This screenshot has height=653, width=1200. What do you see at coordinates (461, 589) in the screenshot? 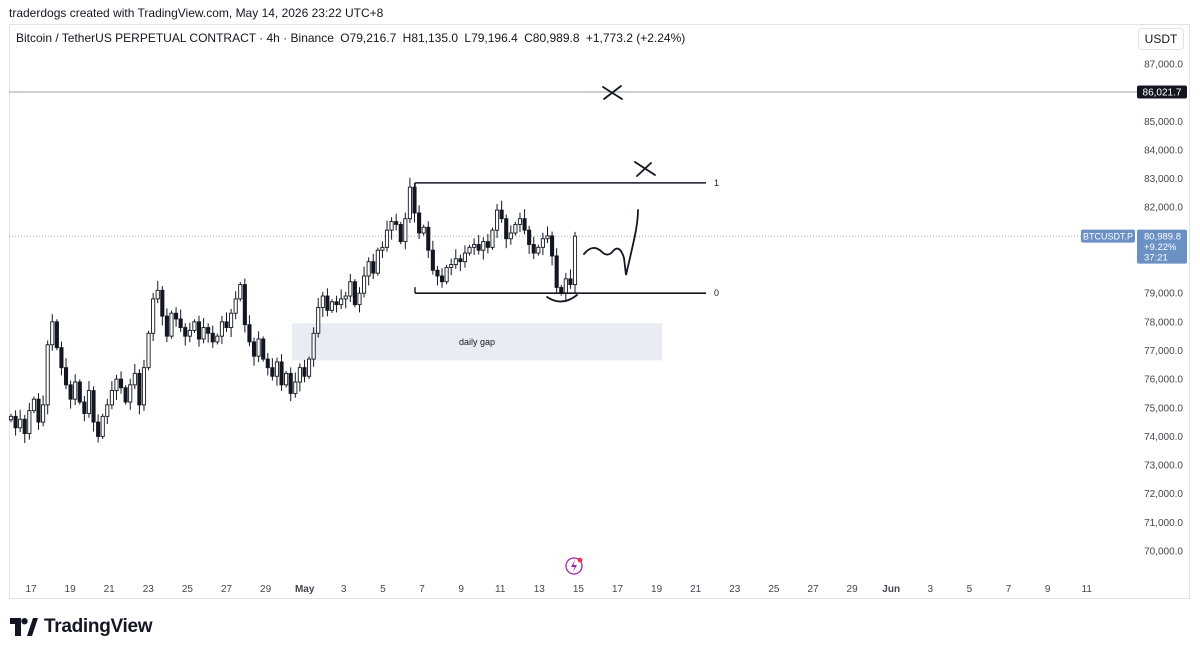
I see `x-axis-tick-label: 9` at bounding box center [461, 589].